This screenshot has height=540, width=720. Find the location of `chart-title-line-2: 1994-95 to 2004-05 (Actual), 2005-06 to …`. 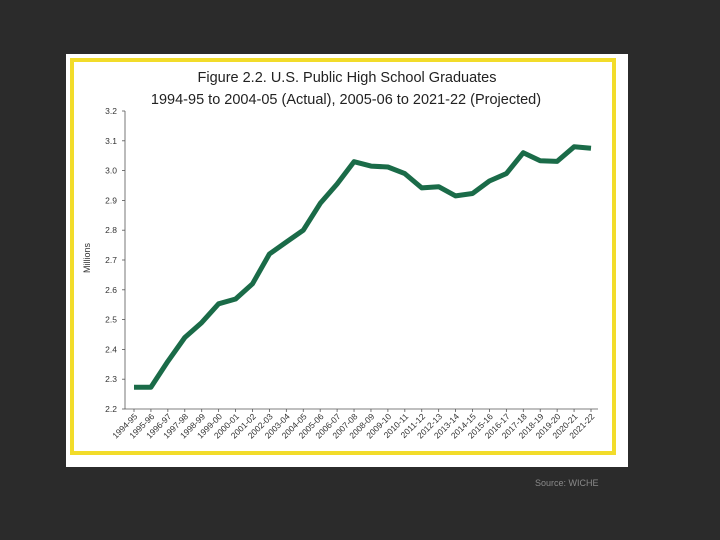

chart-title-line-2: 1994-95 to 2004-05 (Actual), 2005-06 to … is located at coordinates (346, 100).